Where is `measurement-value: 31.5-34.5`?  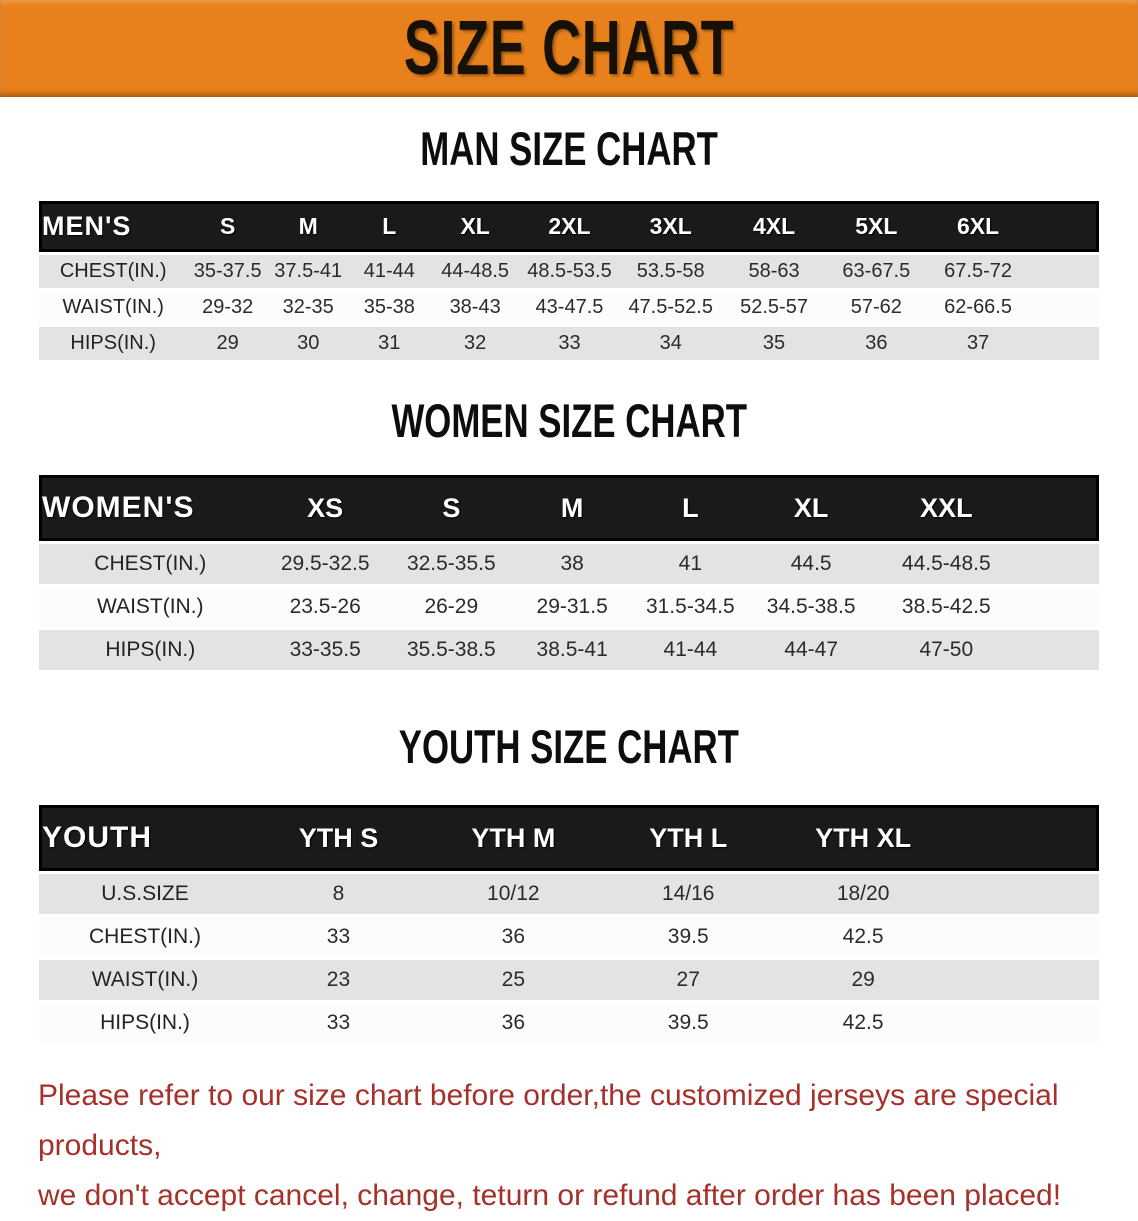
measurement-value: 31.5-34.5 is located at coordinates (690, 606).